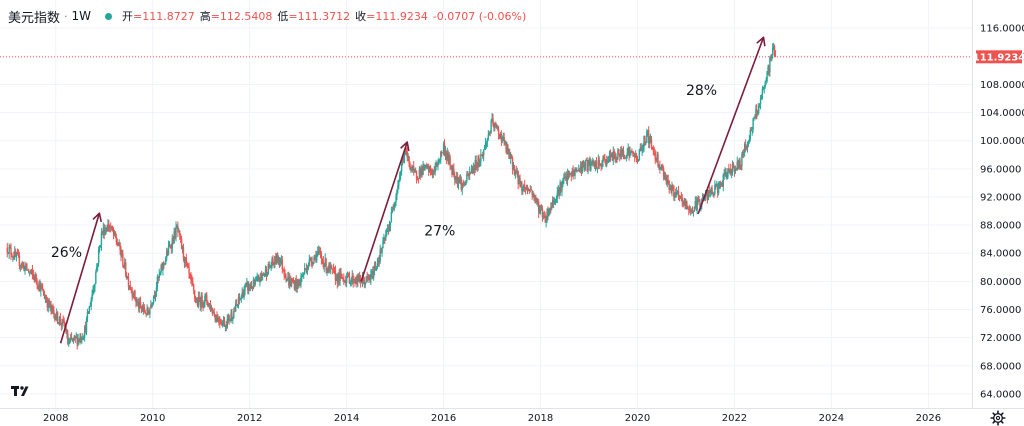 This screenshot has width=1024, height=426. I want to click on gear-icon, so click(998, 418).